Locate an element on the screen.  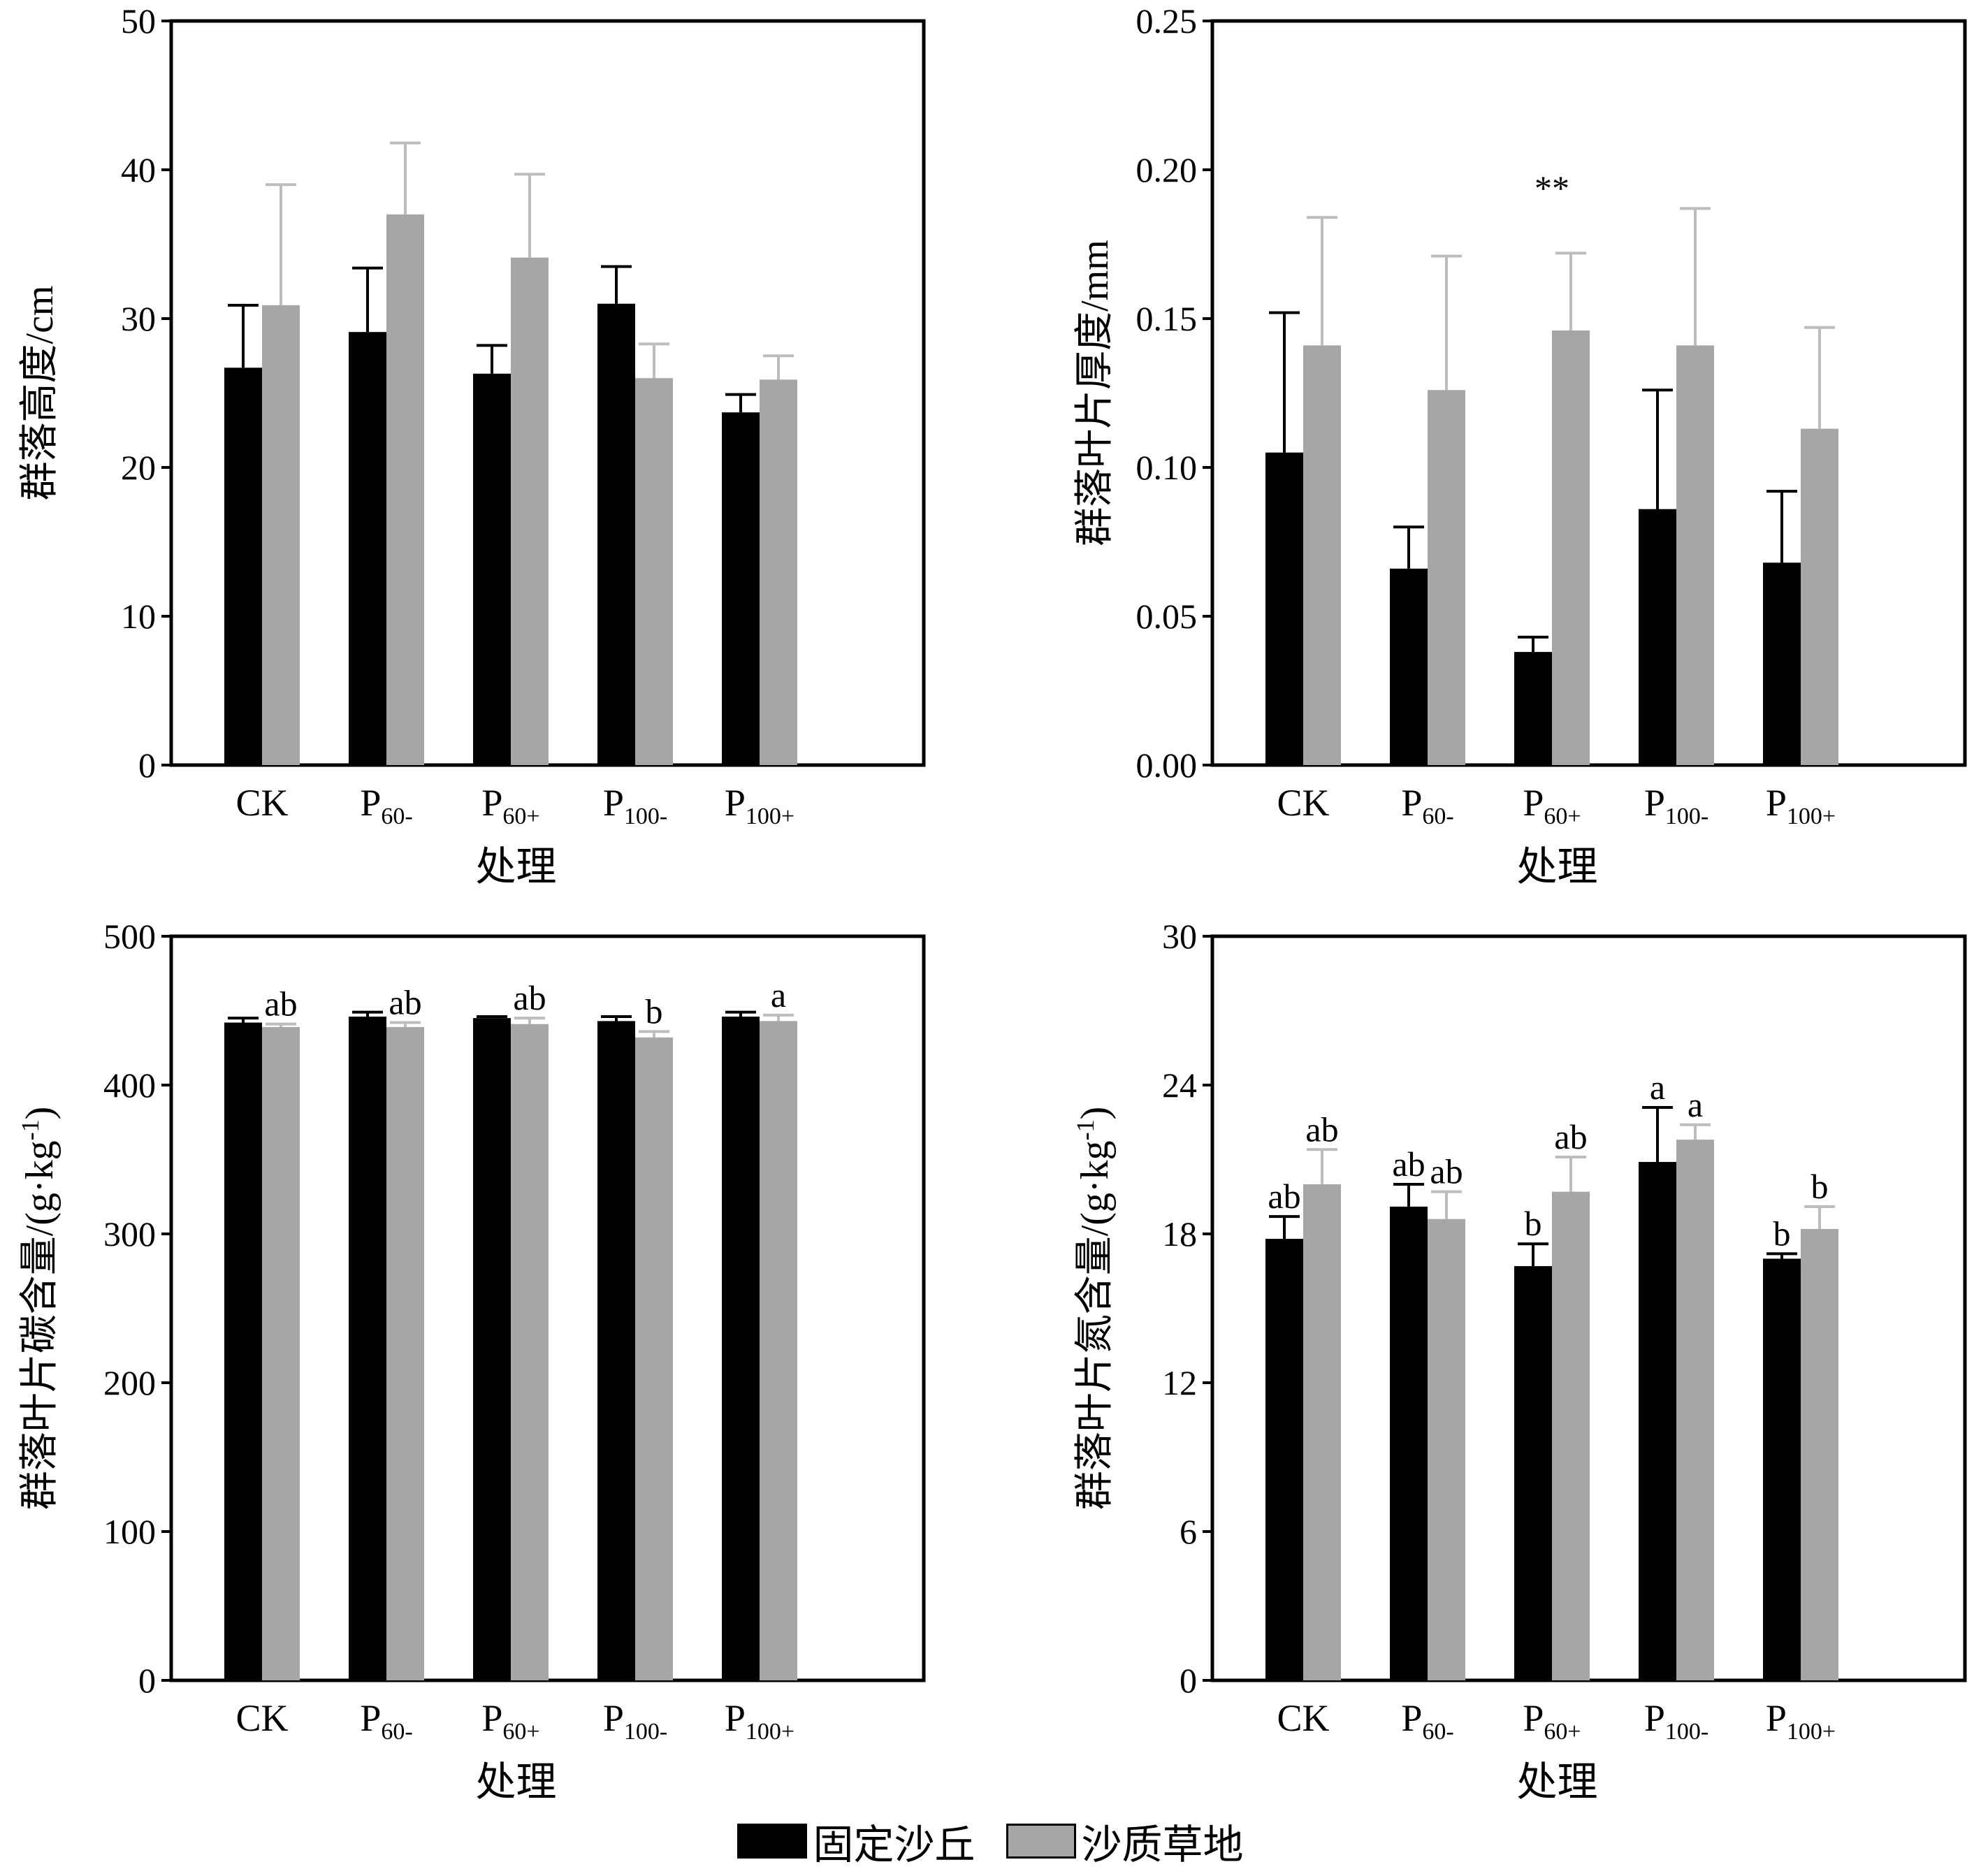
y-tick-label: 0.15 is located at coordinates (1167, 319).